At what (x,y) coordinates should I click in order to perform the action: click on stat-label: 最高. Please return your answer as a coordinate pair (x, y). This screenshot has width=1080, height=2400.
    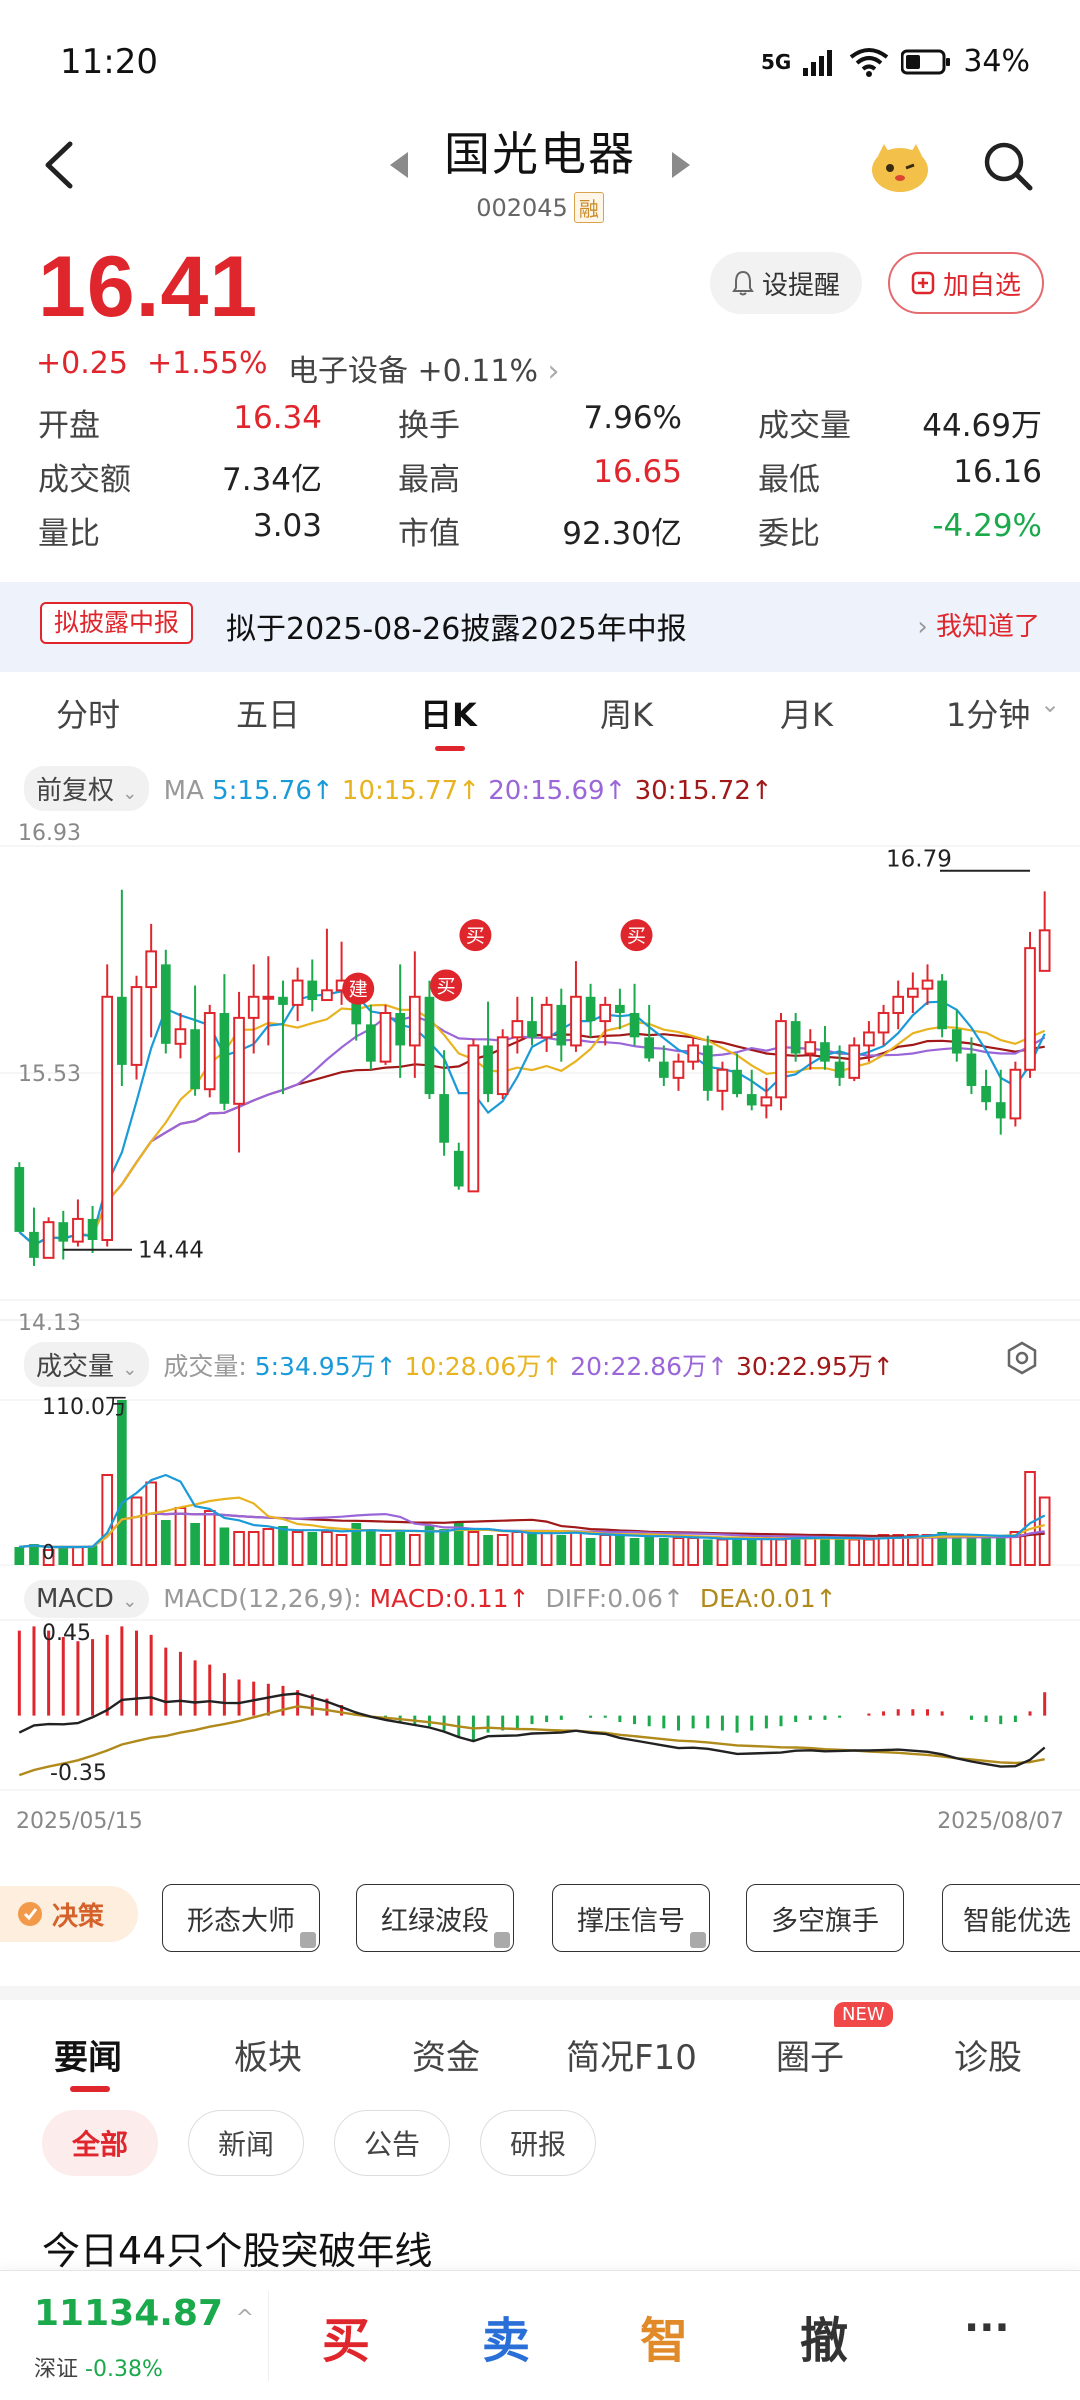
    Looking at the image, I should click on (429, 480).